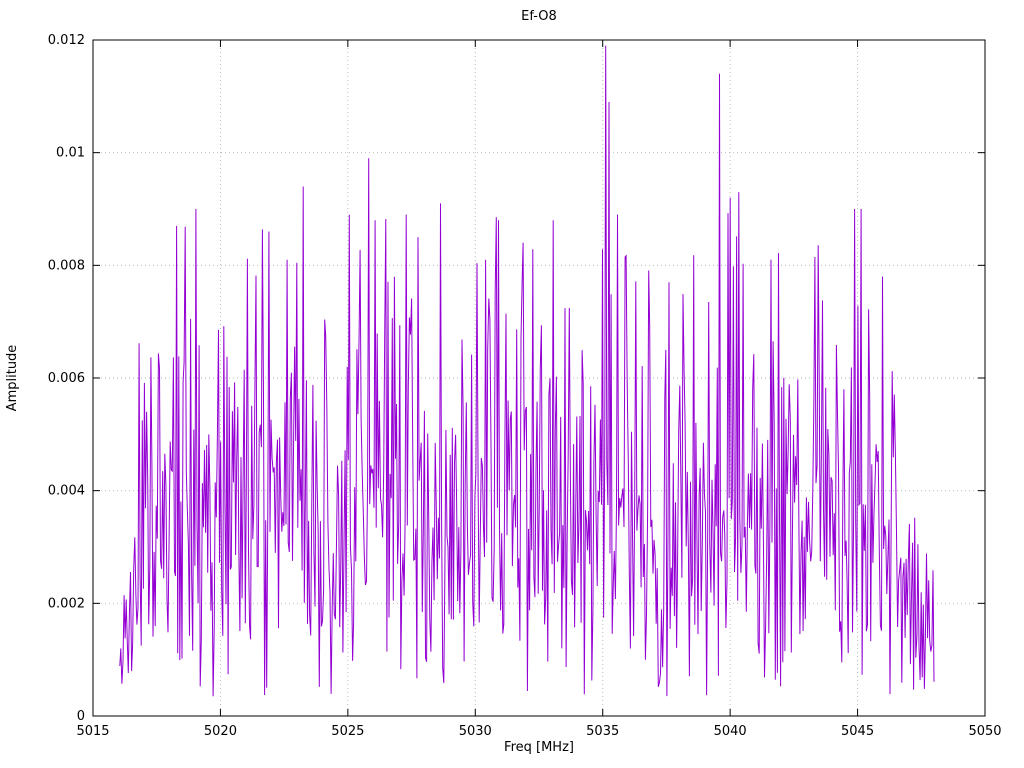 This screenshot has width=1024, height=768. I want to click on x-tick-label: 5025, so click(347, 731).